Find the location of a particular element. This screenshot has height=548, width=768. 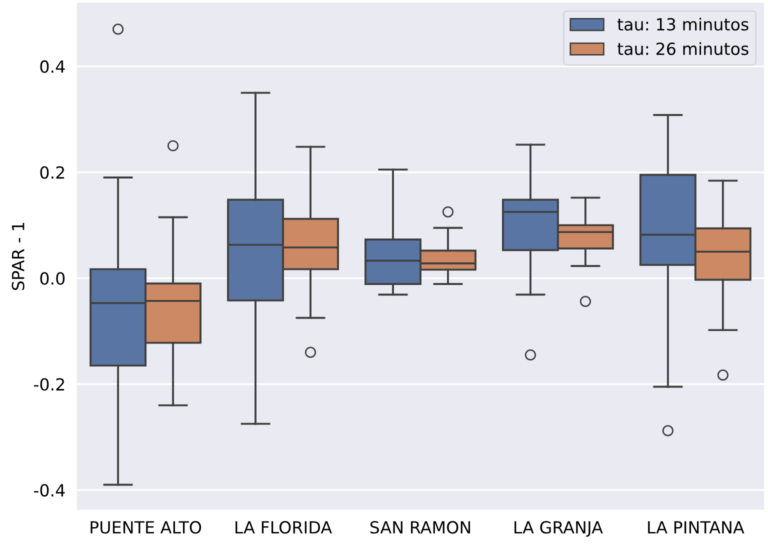

legend-label: tau: 13 minutos is located at coordinates (682, 24).